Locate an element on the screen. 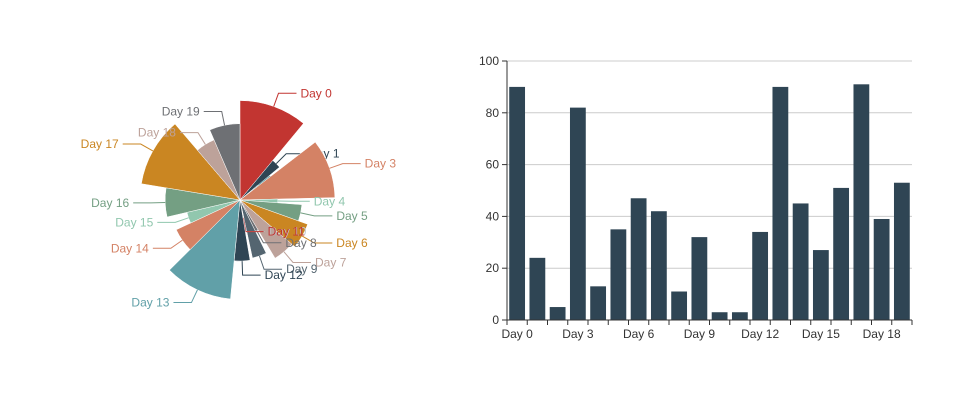 This screenshot has width=960, height=400. pie-label-day-13: Day 13 is located at coordinates (150, 303).